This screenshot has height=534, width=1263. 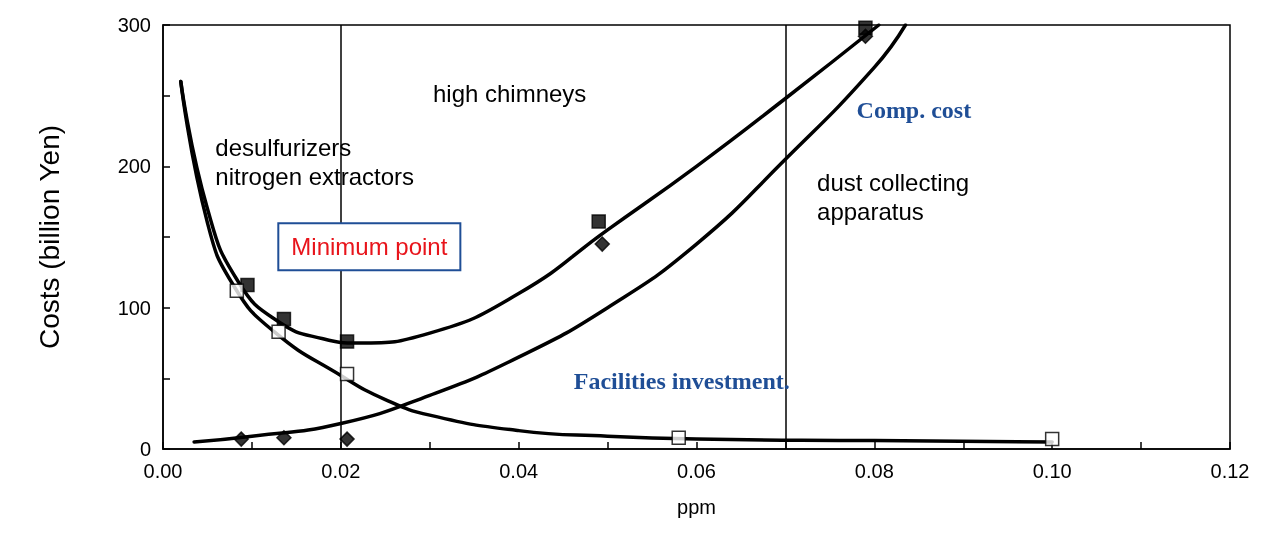 What do you see at coordinates (134, 307) in the screenshot?
I see `y-tick-label: 100` at bounding box center [134, 307].